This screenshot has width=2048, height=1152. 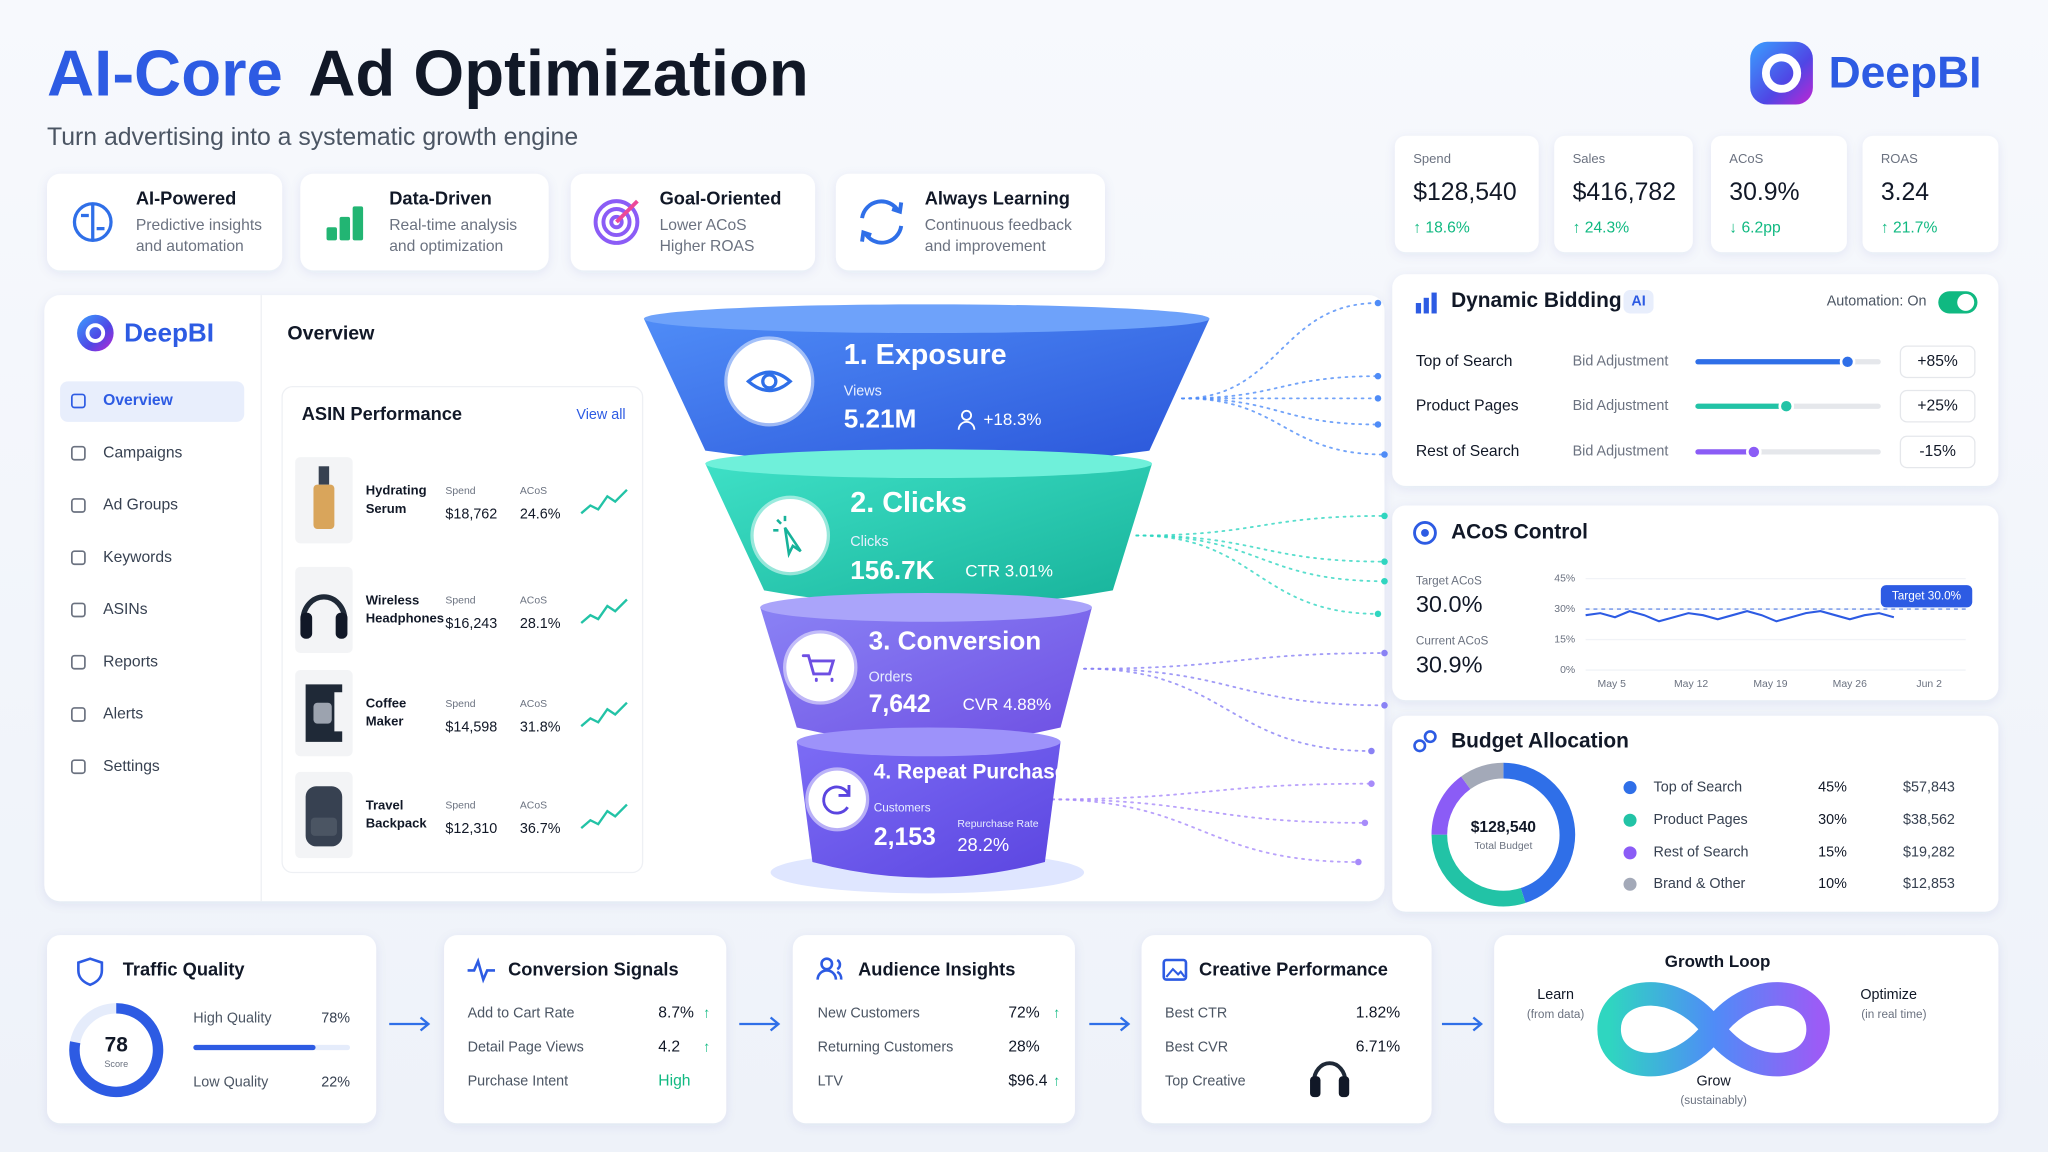 What do you see at coordinates (533, 491) in the screenshot?
I see `metric-label: ACoS` at bounding box center [533, 491].